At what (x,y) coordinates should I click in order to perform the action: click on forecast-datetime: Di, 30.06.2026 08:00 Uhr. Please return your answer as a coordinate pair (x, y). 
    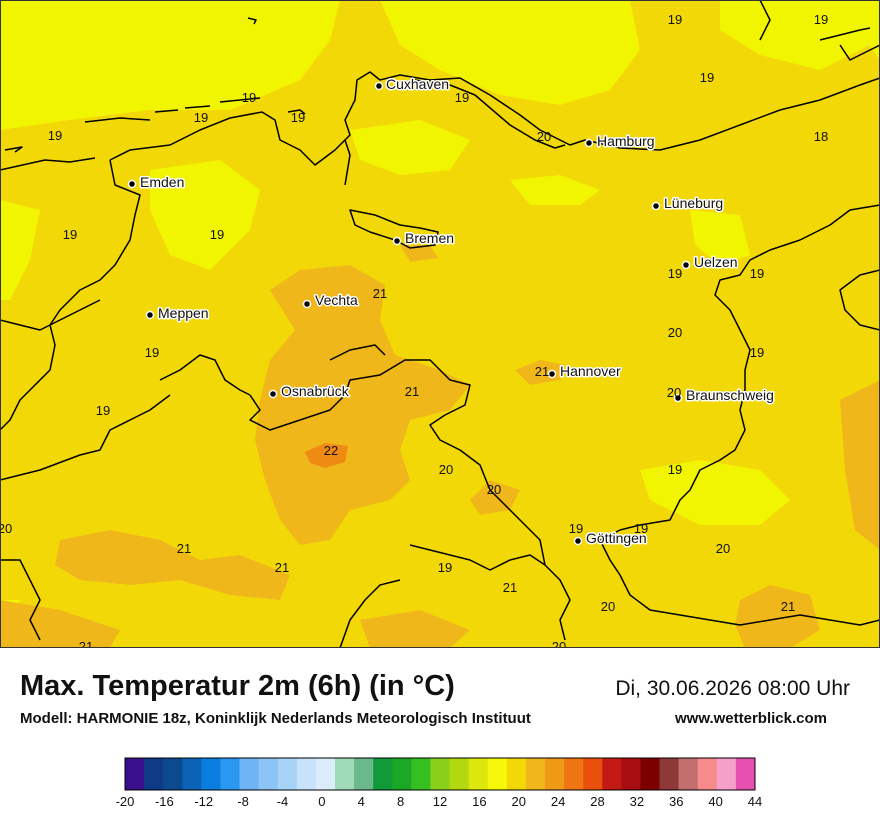
    Looking at the image, I should click on (732, 688).